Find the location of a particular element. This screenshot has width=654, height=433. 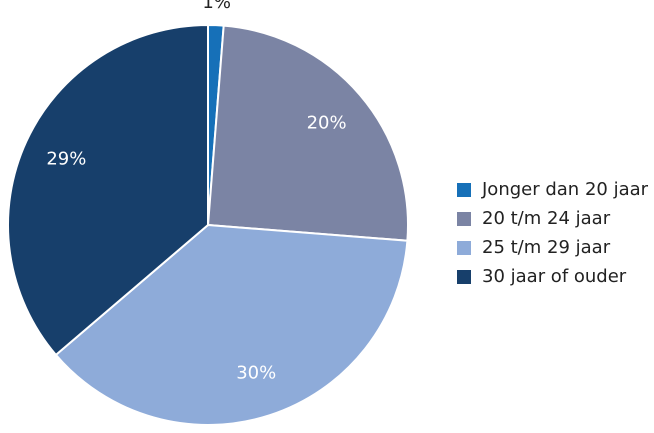

legend-label: 25 t/m 29 jaar is located at coordinates (546, 247).